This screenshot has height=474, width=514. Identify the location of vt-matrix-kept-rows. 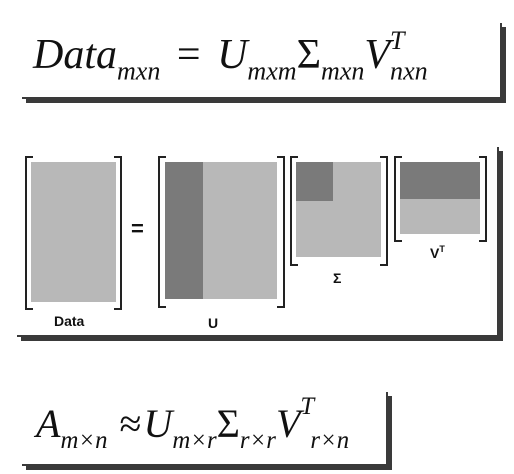
(440, 180).